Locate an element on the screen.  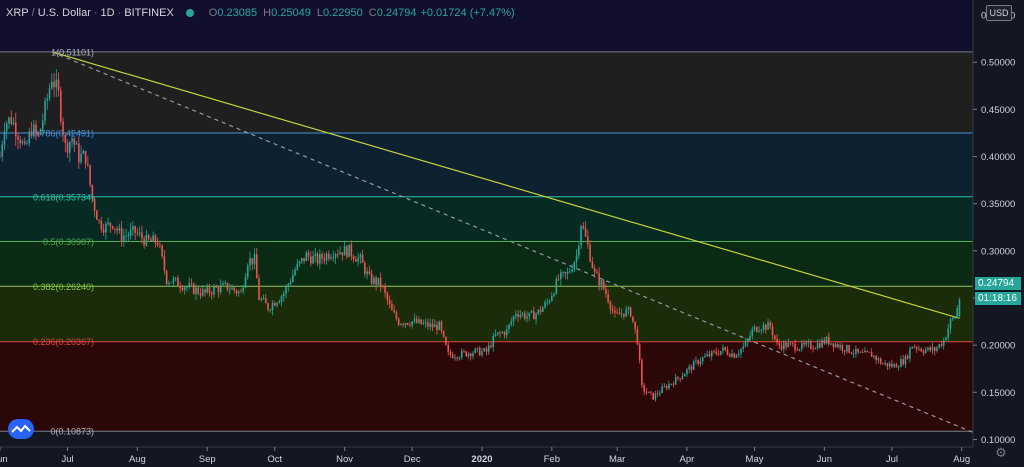
high-label: H is located at coordinates (267, 13).